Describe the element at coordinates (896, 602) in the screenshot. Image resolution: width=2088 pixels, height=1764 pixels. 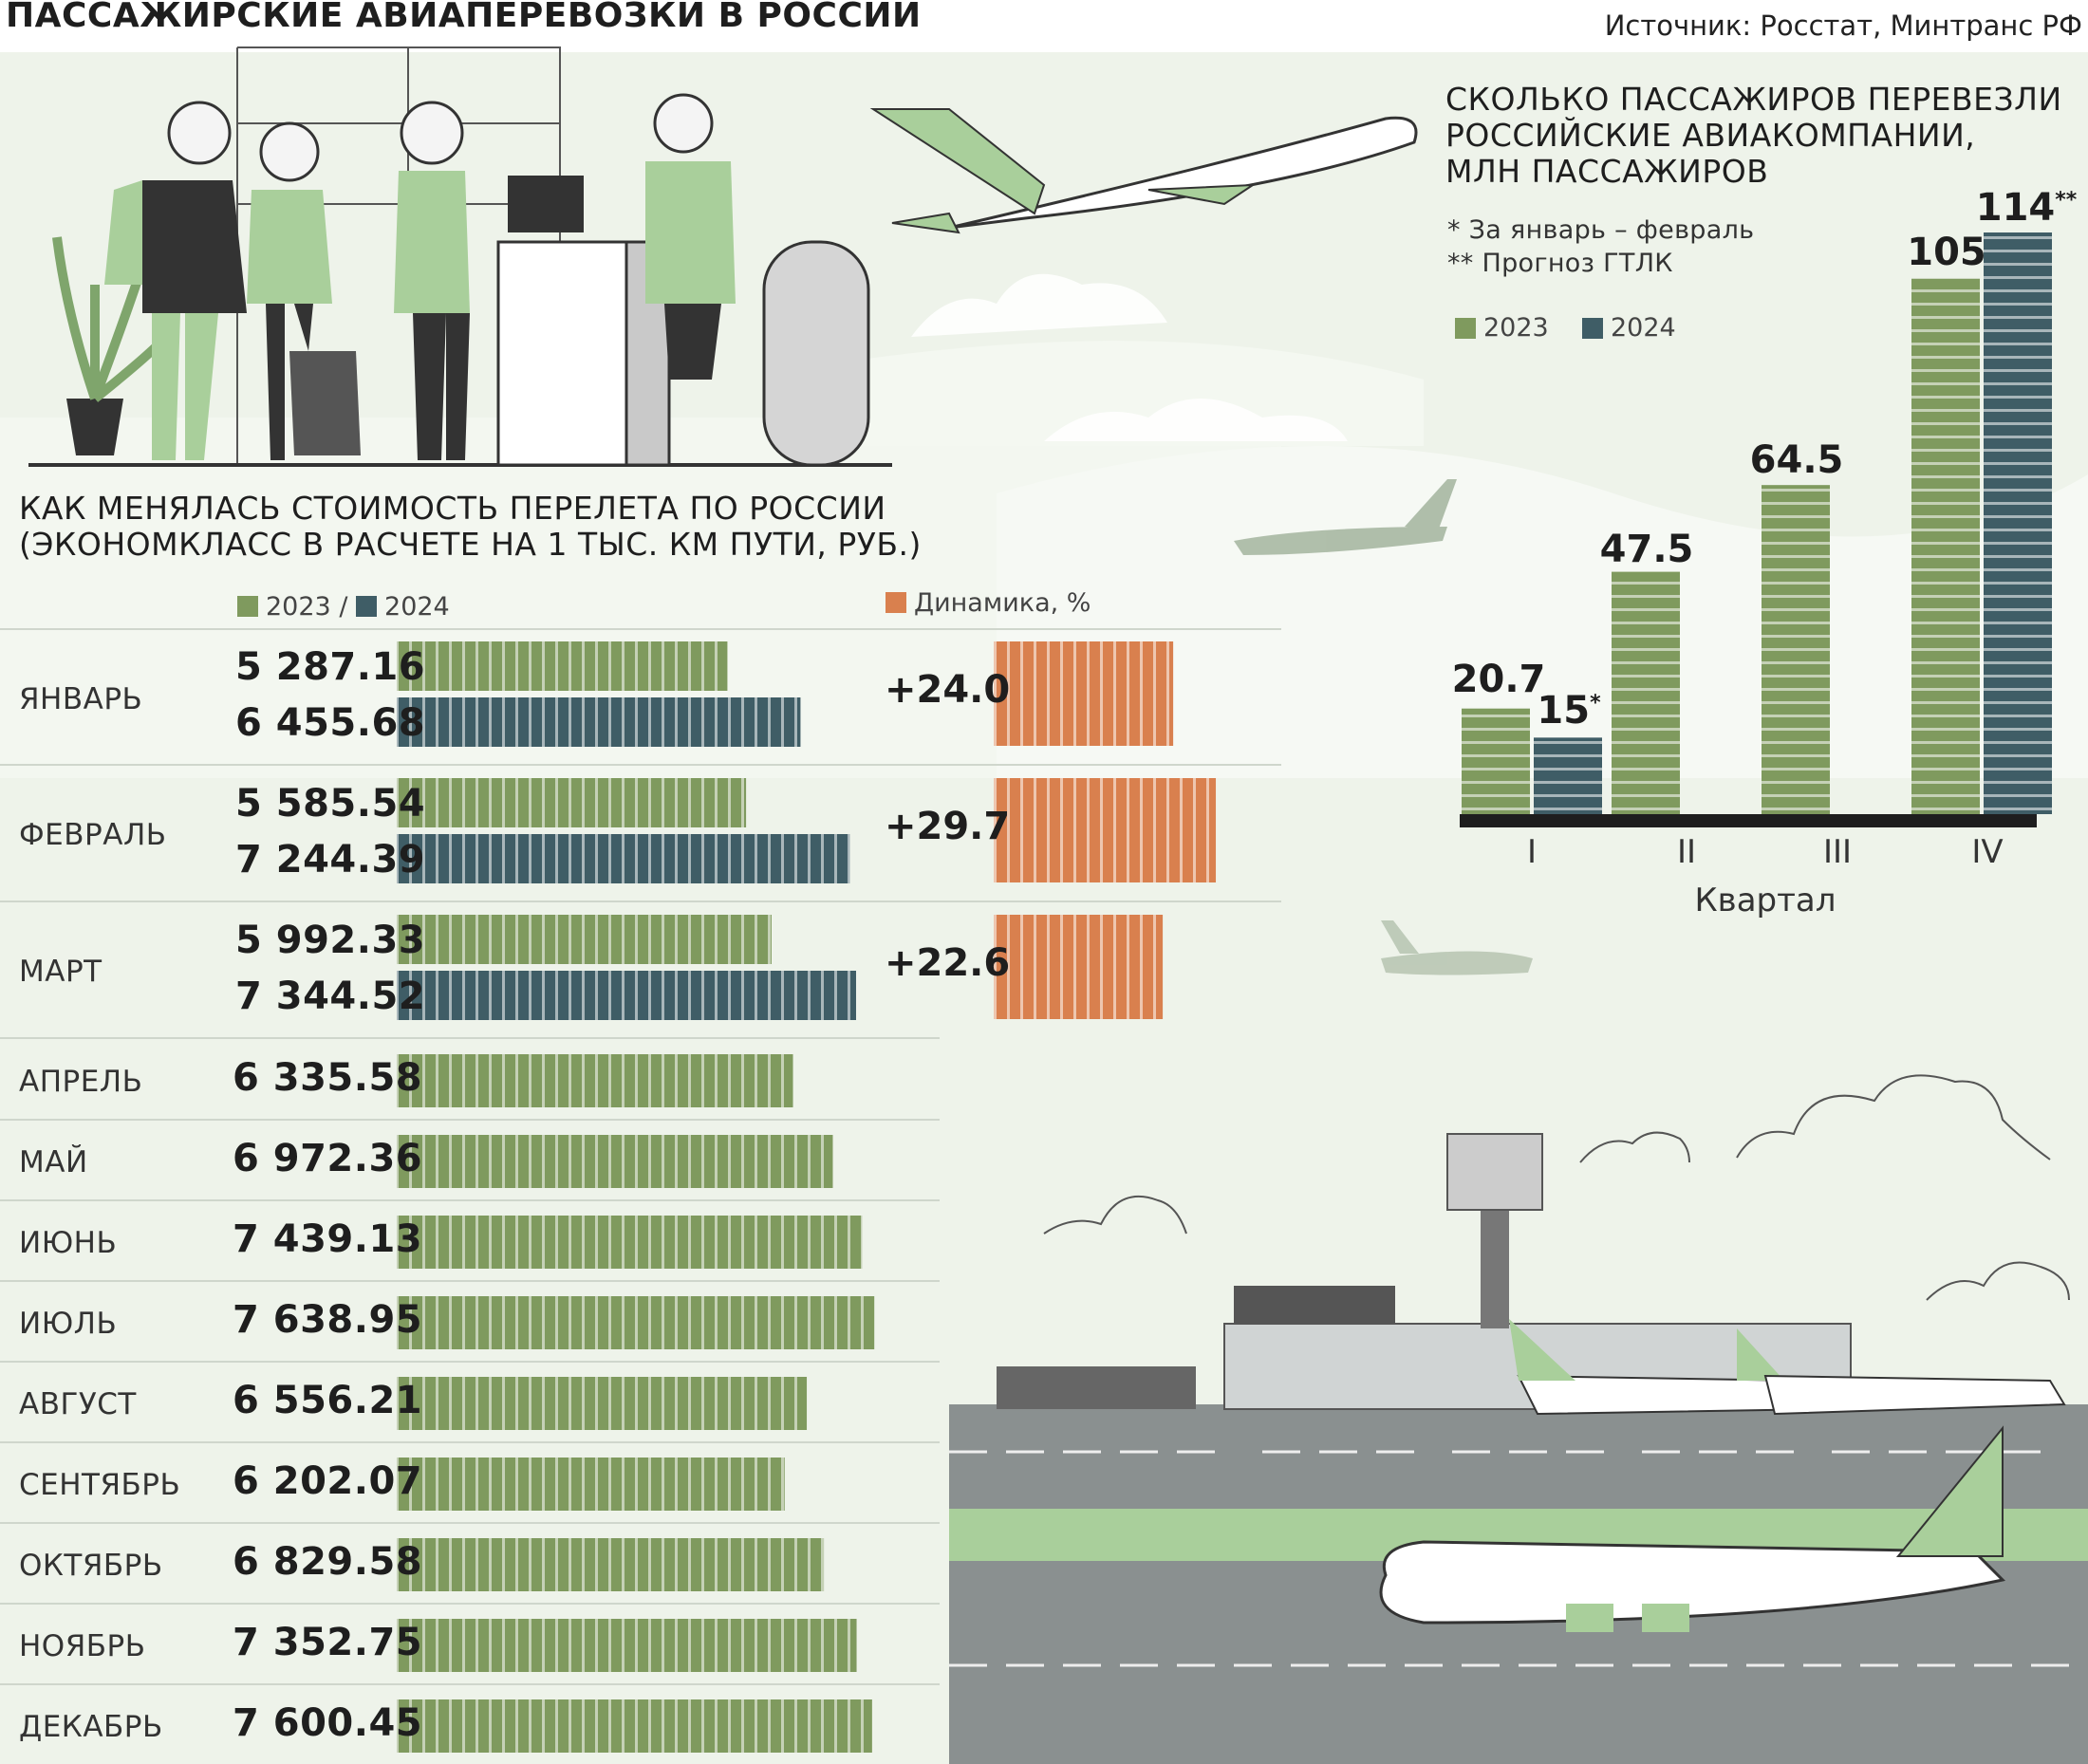
I see `legend-swatch-dynamics` at that location.